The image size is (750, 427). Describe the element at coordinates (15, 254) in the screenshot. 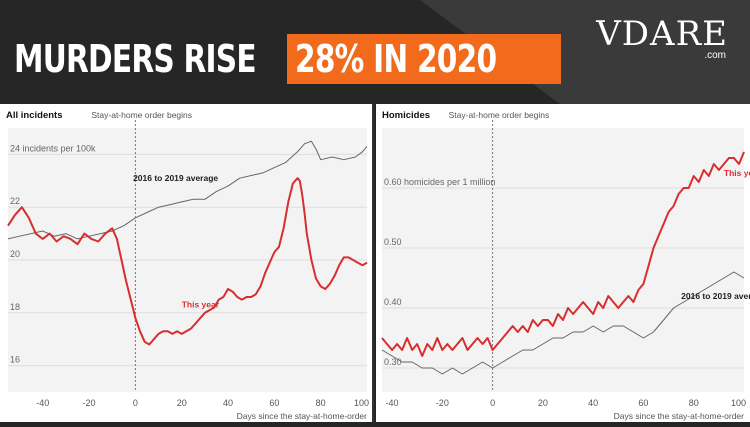

I see `y-tick-label: 20` at that location.